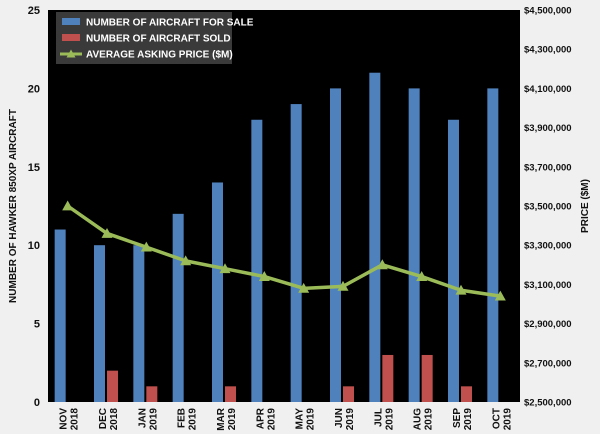 The image size is (600, 434). Describe the element at coordinates (159, 55) in the screenshot. I see `legend-label-2: AVERAGE ASKING PRICE ($M)` at that location.